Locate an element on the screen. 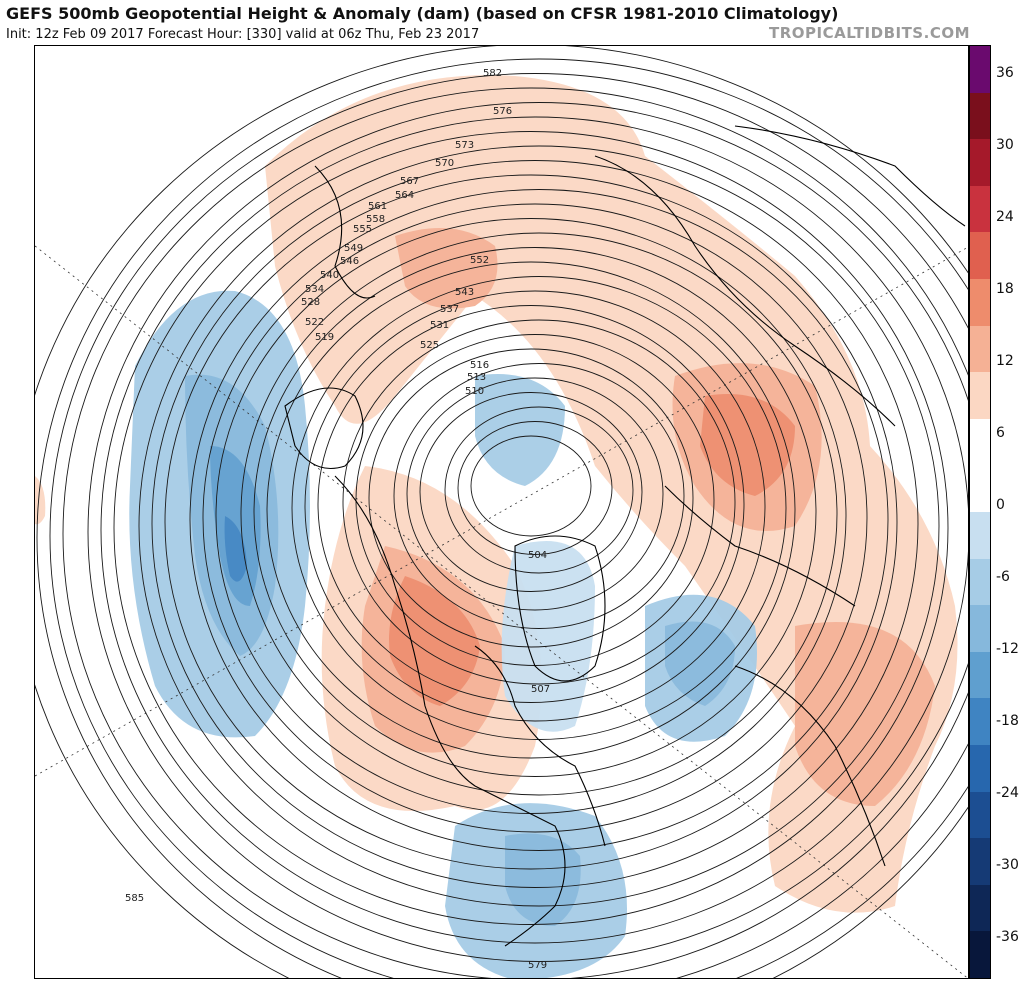 The image size is (1024, 1000). contour-label: 540 is located at coordinates (329, 275).